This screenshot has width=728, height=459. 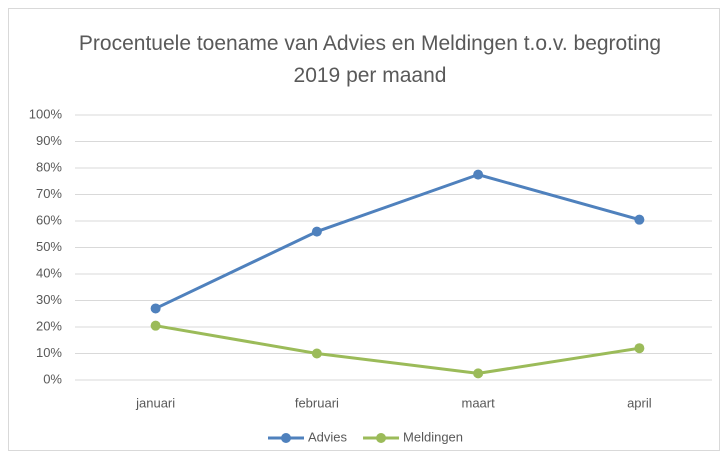 I want to click on legend-label: Meldingen, so click(x=433, y=436).